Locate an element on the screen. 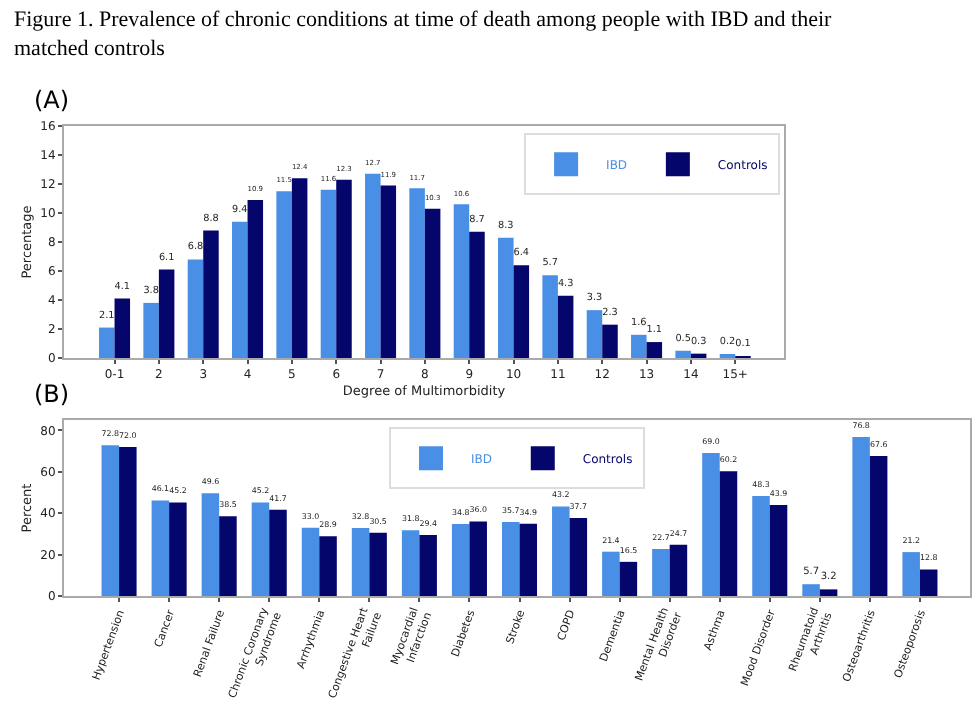 Image resolution: width=976 pixels, height=726 pixels. caption: Figure 1. Prevalence of chronic conditions at time of death among people with IBD and their matched controls is located at coordinates (423, 34).